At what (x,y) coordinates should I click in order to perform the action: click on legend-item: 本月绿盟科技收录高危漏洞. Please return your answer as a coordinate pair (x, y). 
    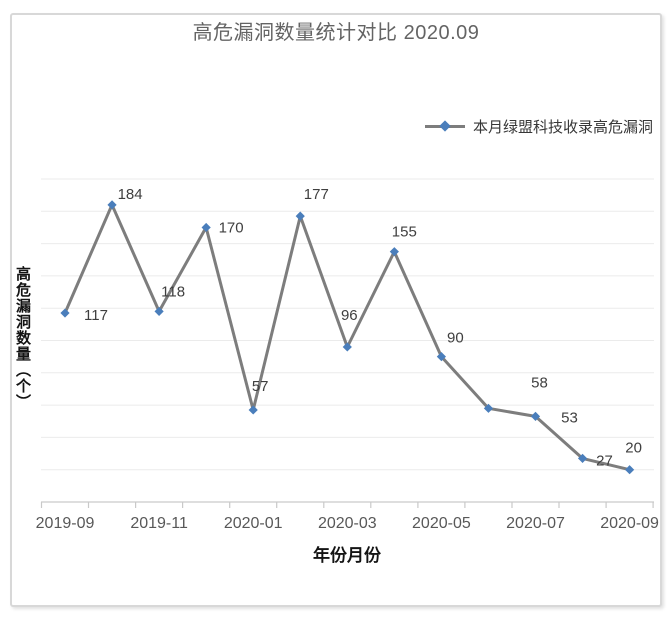
    Looking at the image, I should click on (538, 126).